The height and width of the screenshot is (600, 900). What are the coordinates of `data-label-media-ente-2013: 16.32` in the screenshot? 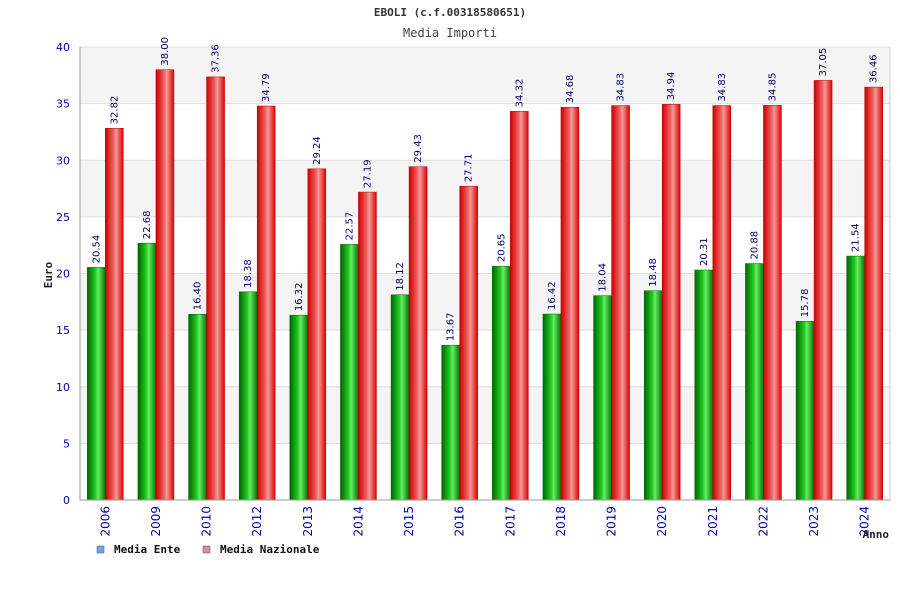 It's located at (299, 297).